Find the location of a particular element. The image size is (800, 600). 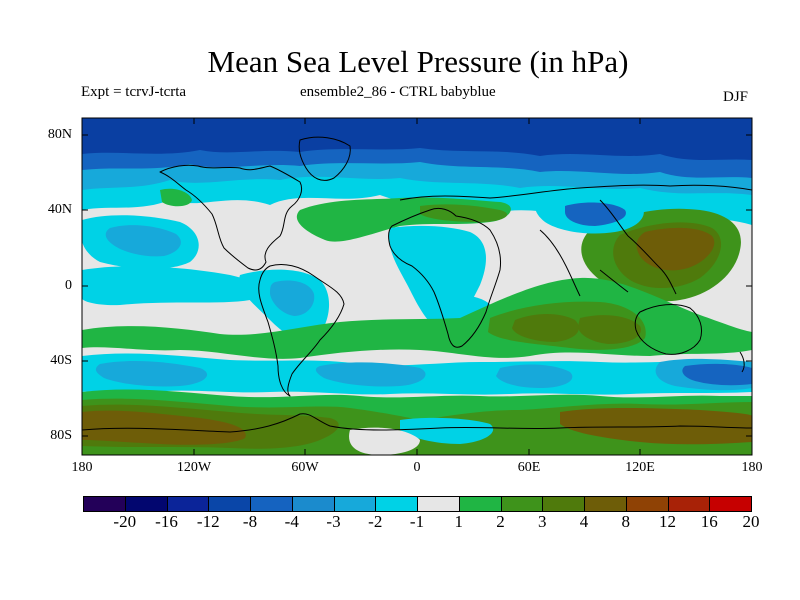

ensemble-label: ensemble2_86 - CTRL babyblue is located at coordinates (398, 92).